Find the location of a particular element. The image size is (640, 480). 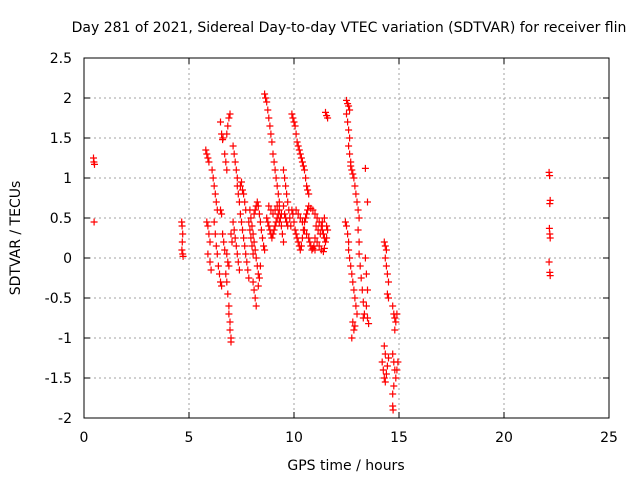

x-tick-label: 20 is located at coordinates (504, 438).